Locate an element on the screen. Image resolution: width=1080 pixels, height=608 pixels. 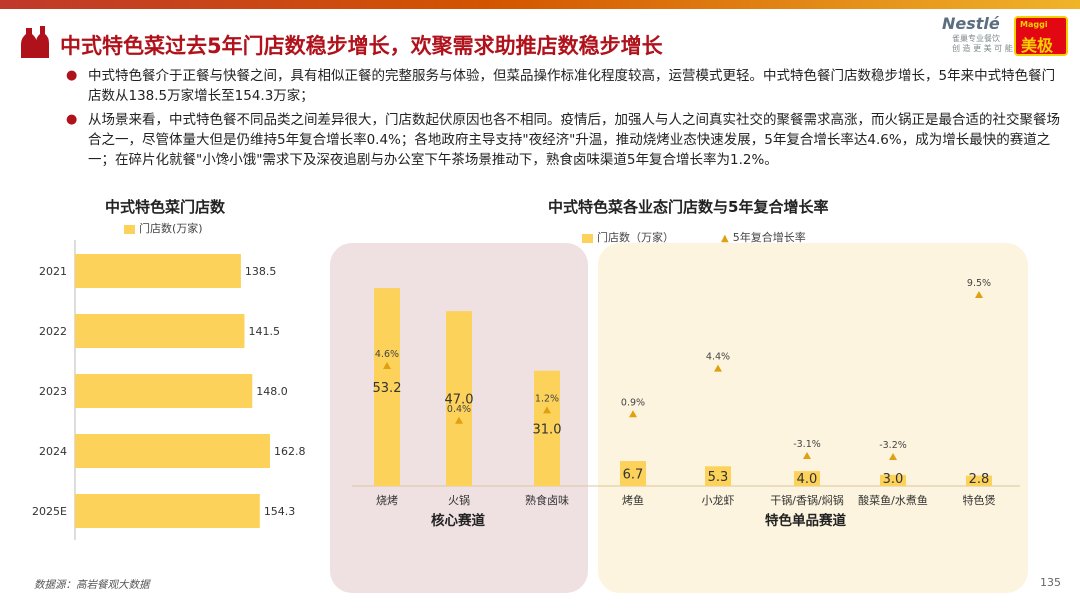
rate-label-酸菜鱼/水煮鱼: -3.2% is located at coordinates (893, 445).